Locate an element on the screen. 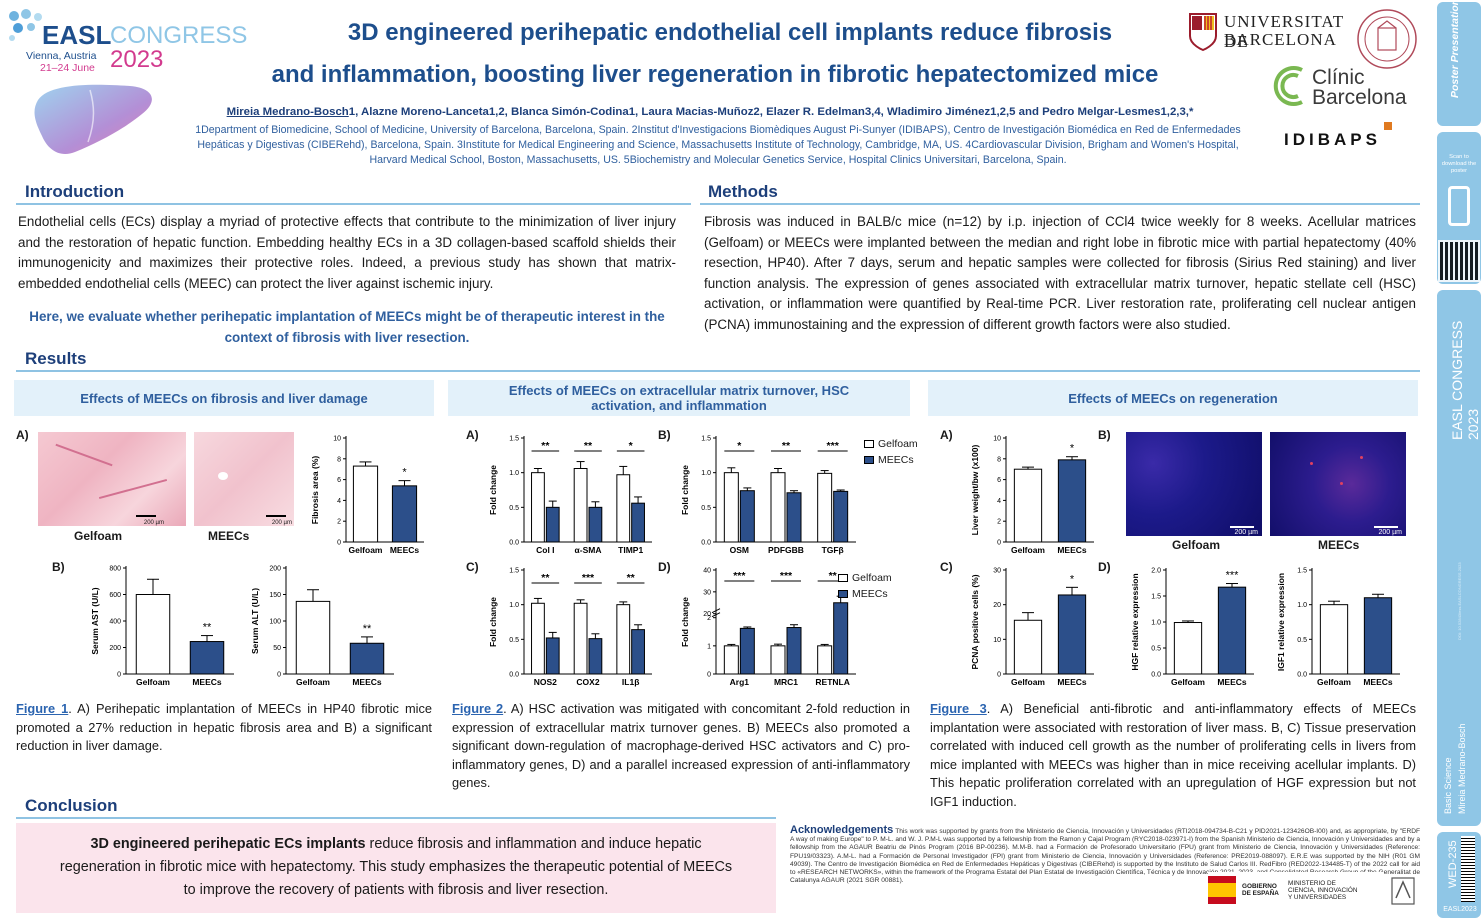 Image resolution: width=1484 pixels, height=921 pixels. clinic-line2: Barcelona is located at coordinates (1359, 97).